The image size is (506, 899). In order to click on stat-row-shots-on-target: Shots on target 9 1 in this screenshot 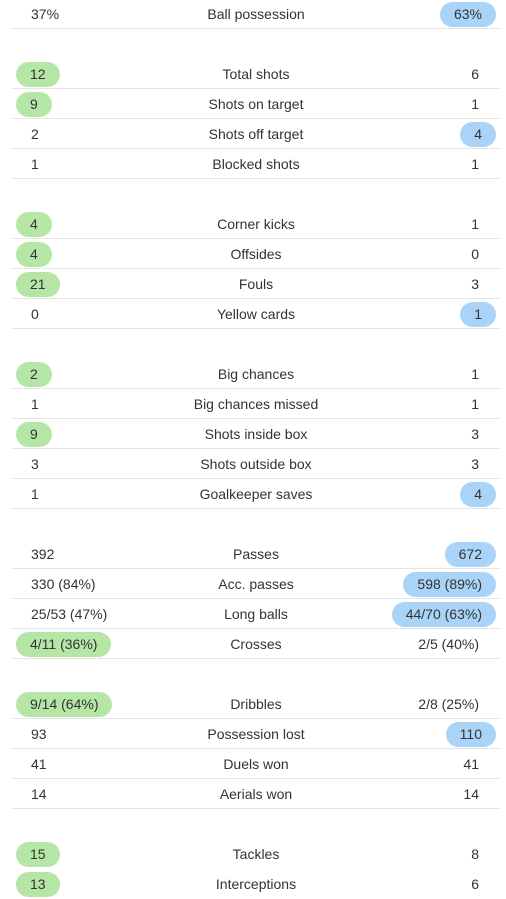, I will do `click(256, 104)`.